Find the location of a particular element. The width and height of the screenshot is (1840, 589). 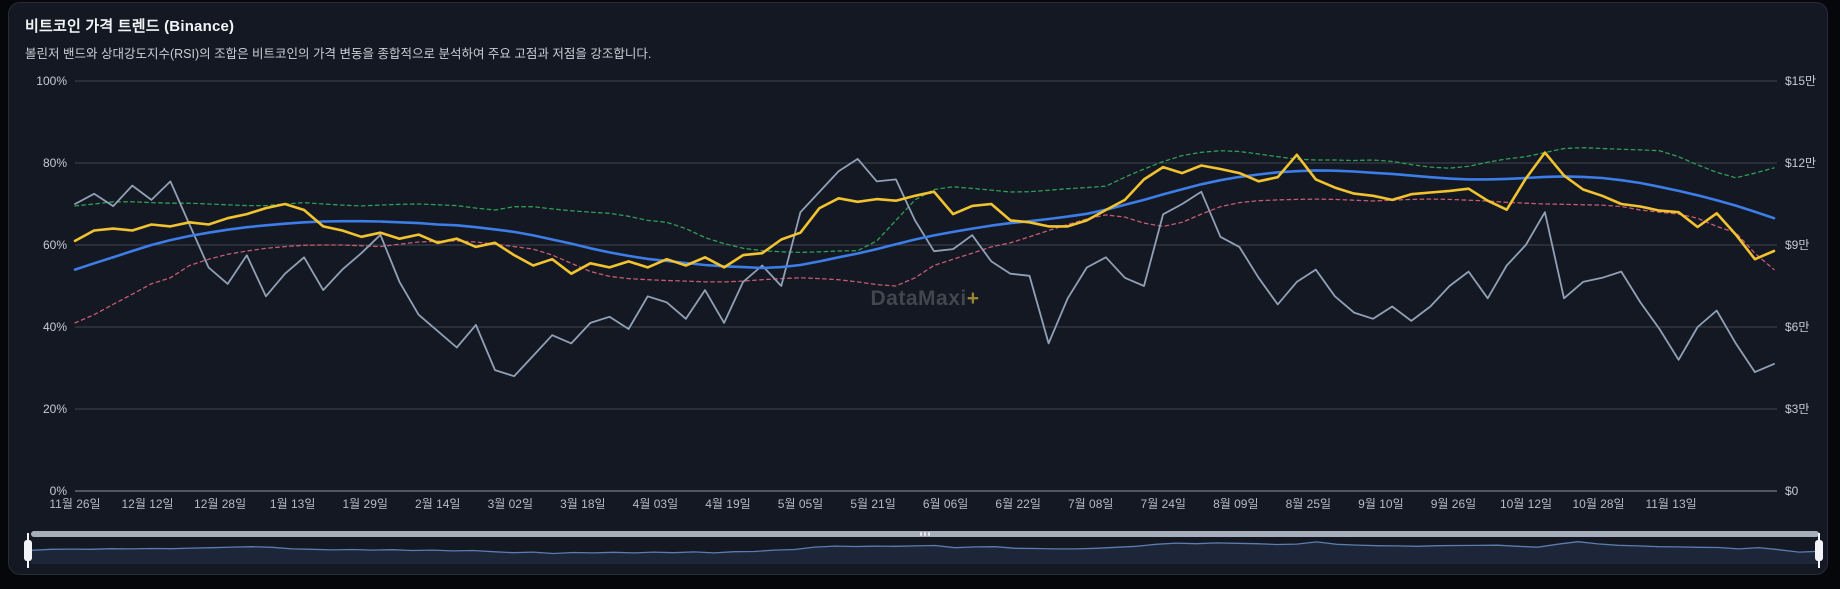

right-axis-tick: $12만 is located at coordinates (1800, 163).